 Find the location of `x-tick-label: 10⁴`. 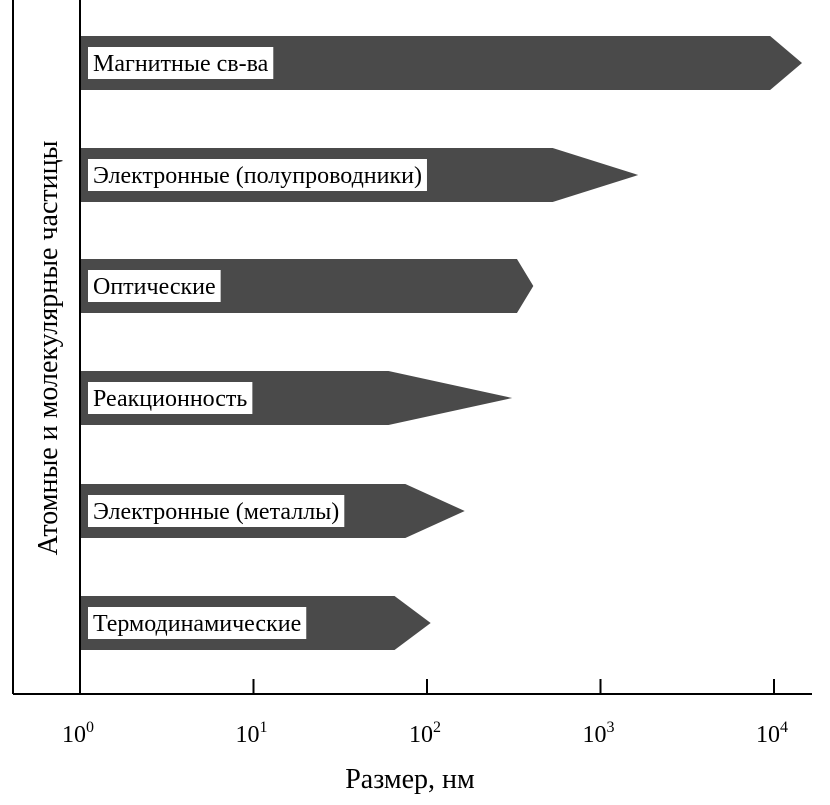

x-tick-label: 10⁴ is located at coordinates (772, 733).